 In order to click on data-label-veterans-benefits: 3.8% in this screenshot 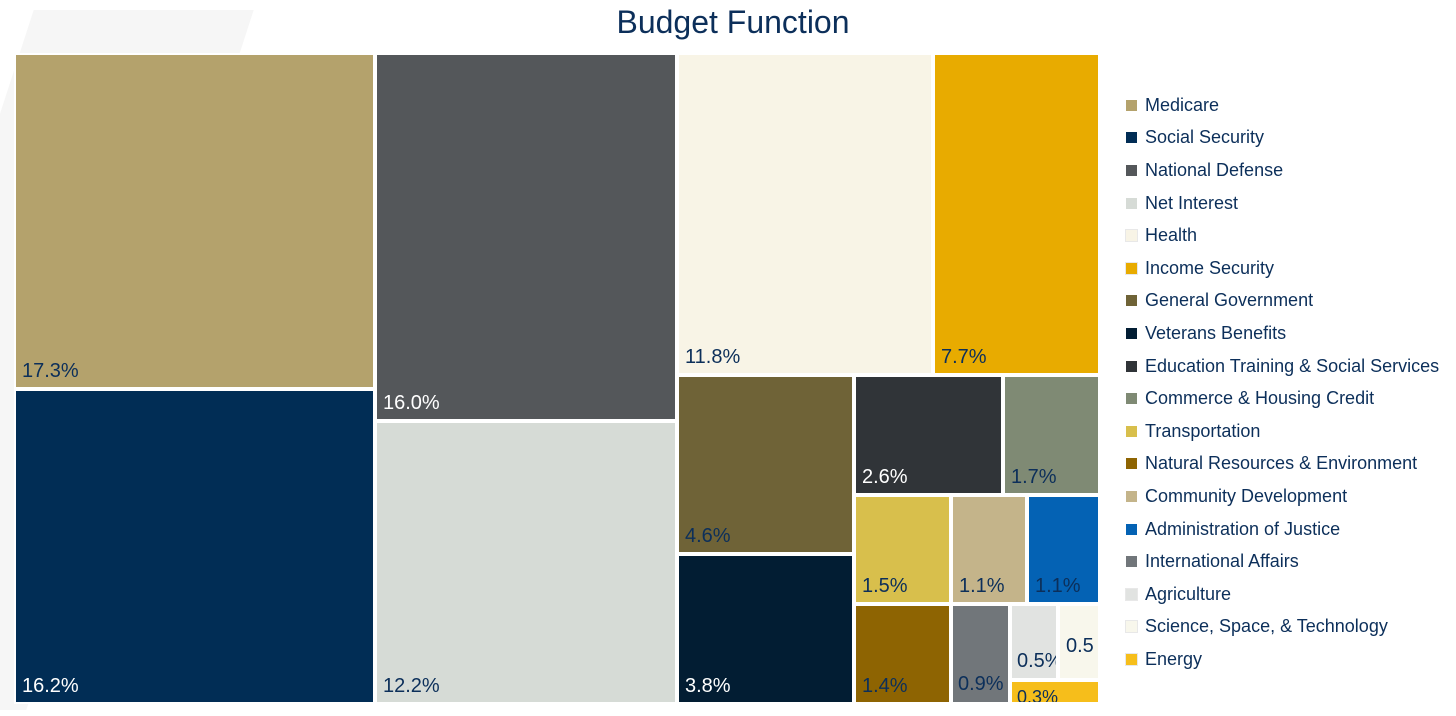, I will do `click(708, 686)`.